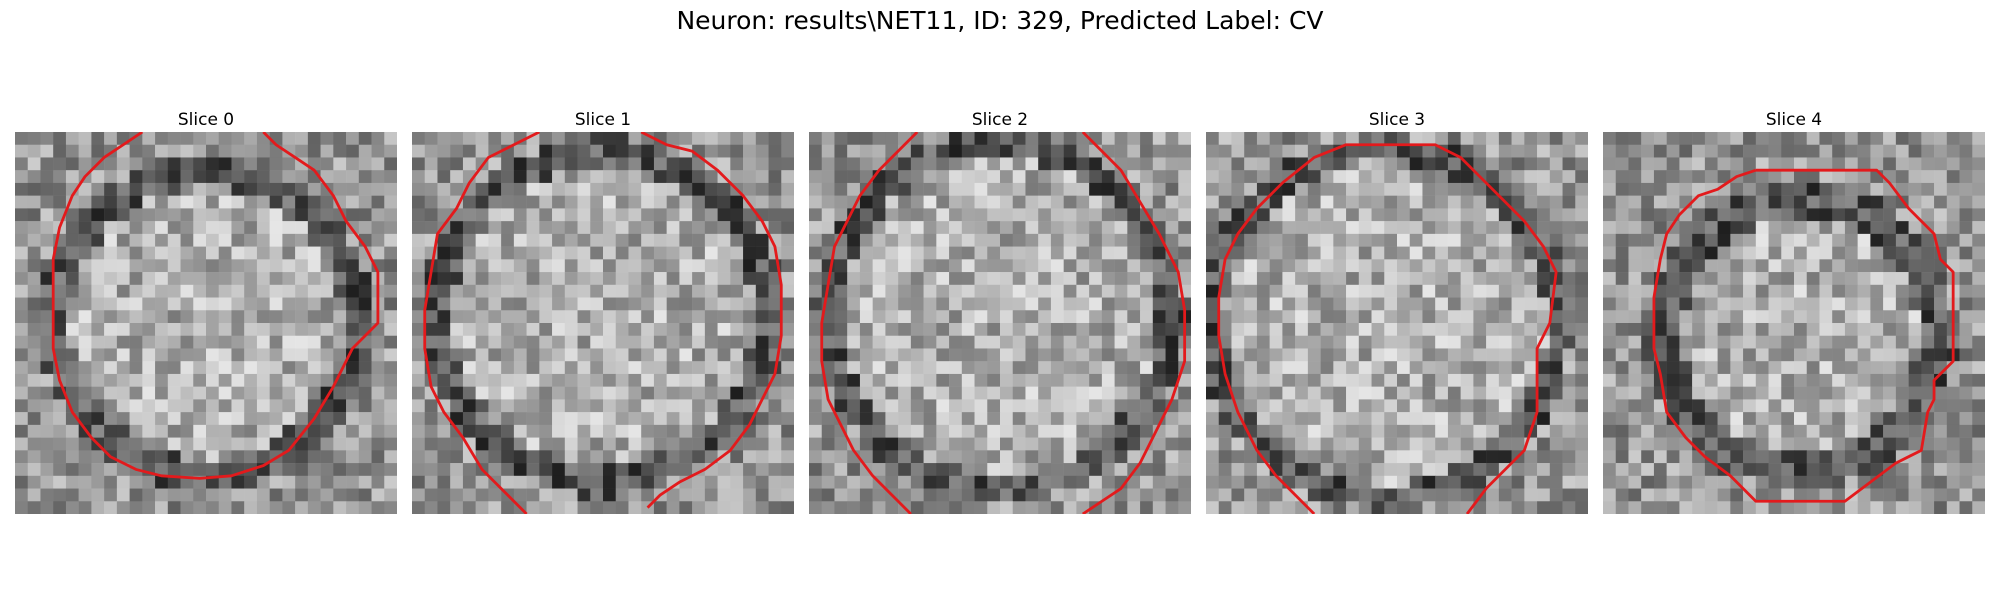  Describe the element at coordinates (1794, 120) in the screenshot. I see `slice-title-4: Slice 4` at that location.